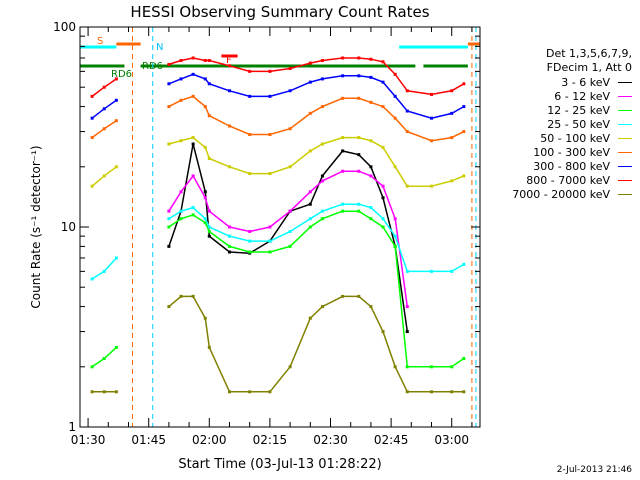 The width and height of the screenshot is (640, 480). I want to click on legend-label: 300 - 800 keV, so click(571, 166).